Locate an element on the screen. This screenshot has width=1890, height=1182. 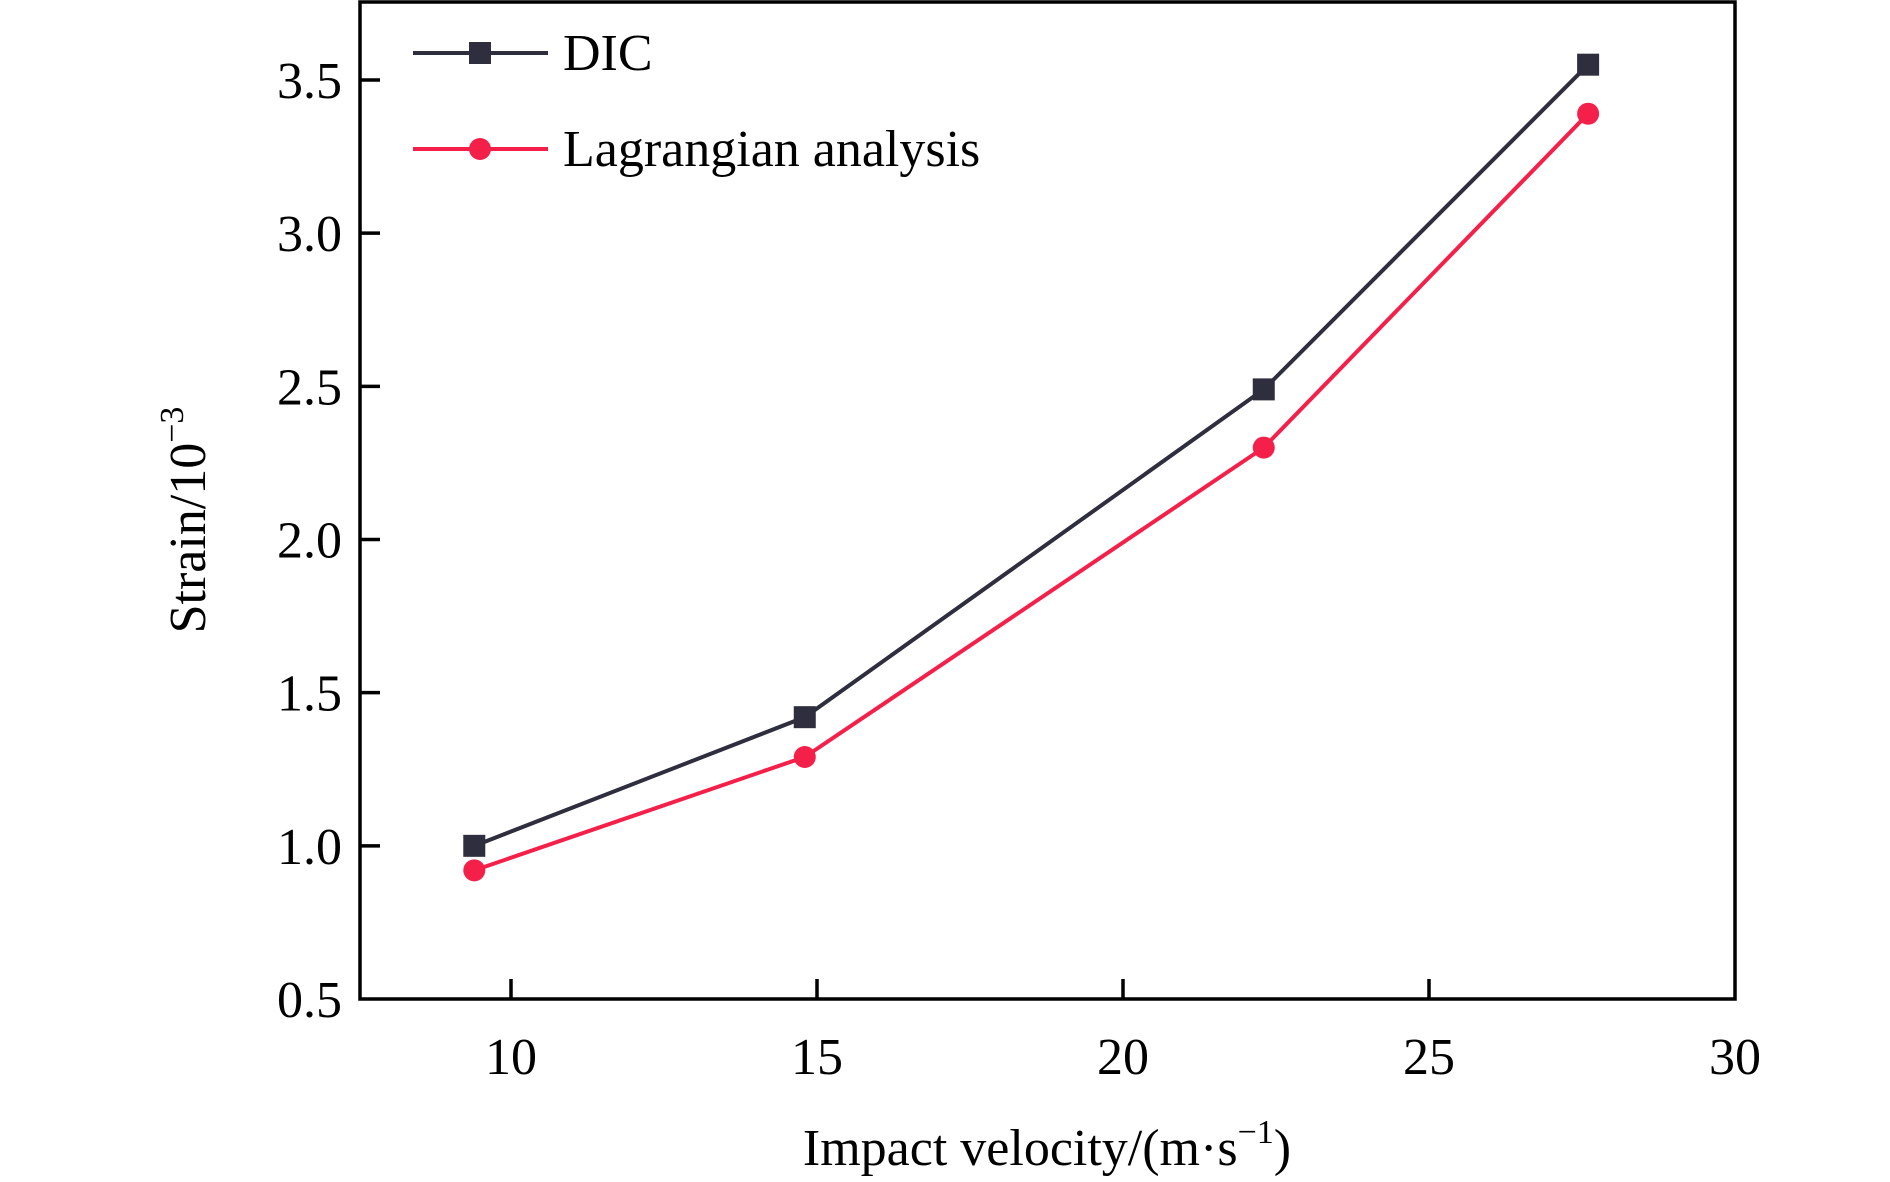
y-tick-label: 3.0 is located at coordinates (309, 234).